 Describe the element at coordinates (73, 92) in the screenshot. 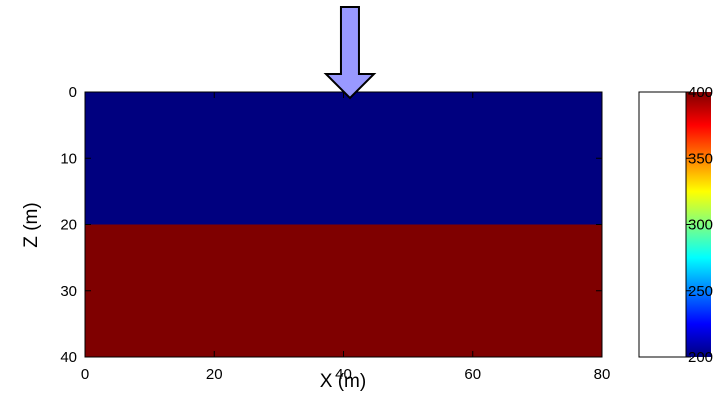

I see `y-tick-label: 0` at that location.